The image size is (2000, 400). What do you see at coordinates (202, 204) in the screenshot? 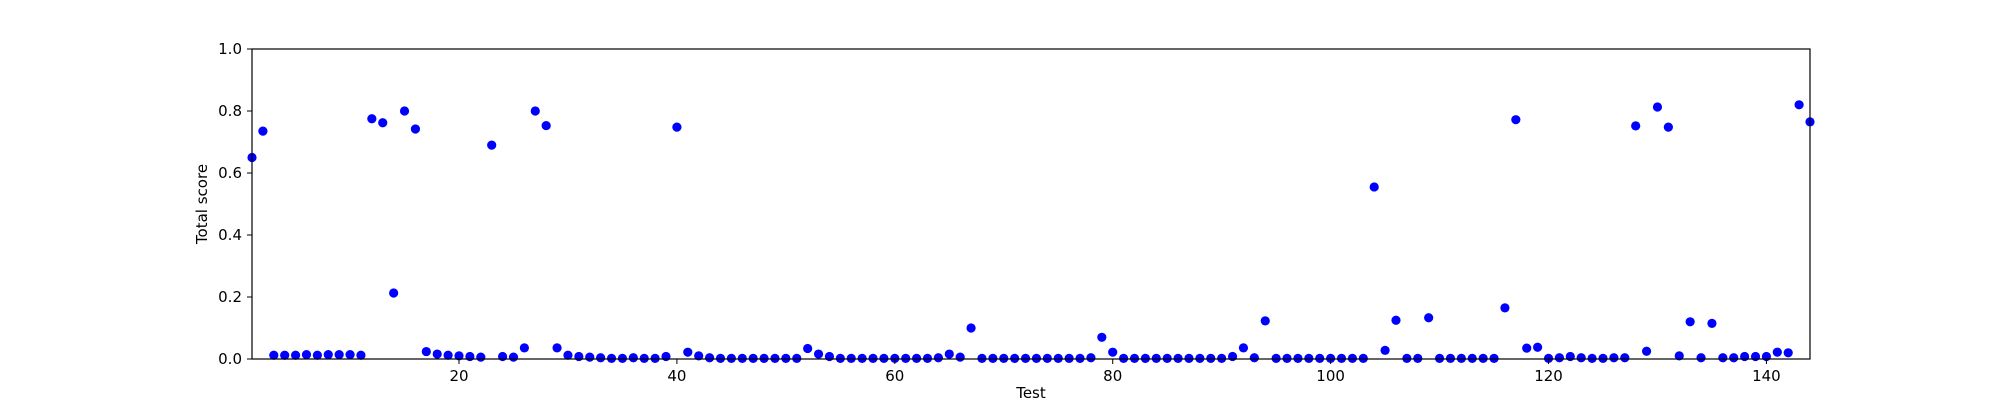
I see `y-axis-label: Total score` at bounding box center [202, 204].